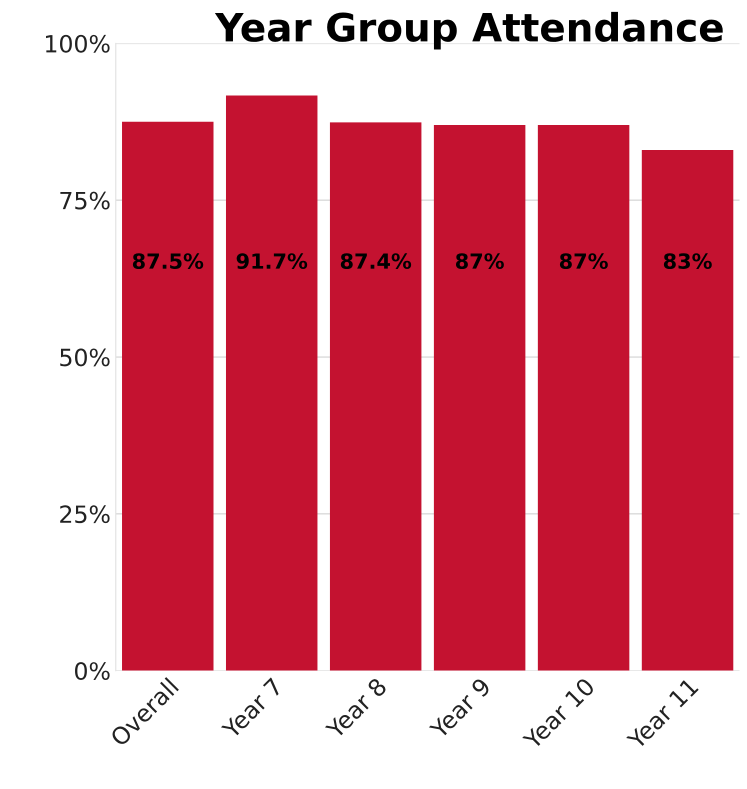  What do you see at coordinates (376, 261) in the screenshot?
I see `data-label: 87.4%` at bounding box center [376, 261].